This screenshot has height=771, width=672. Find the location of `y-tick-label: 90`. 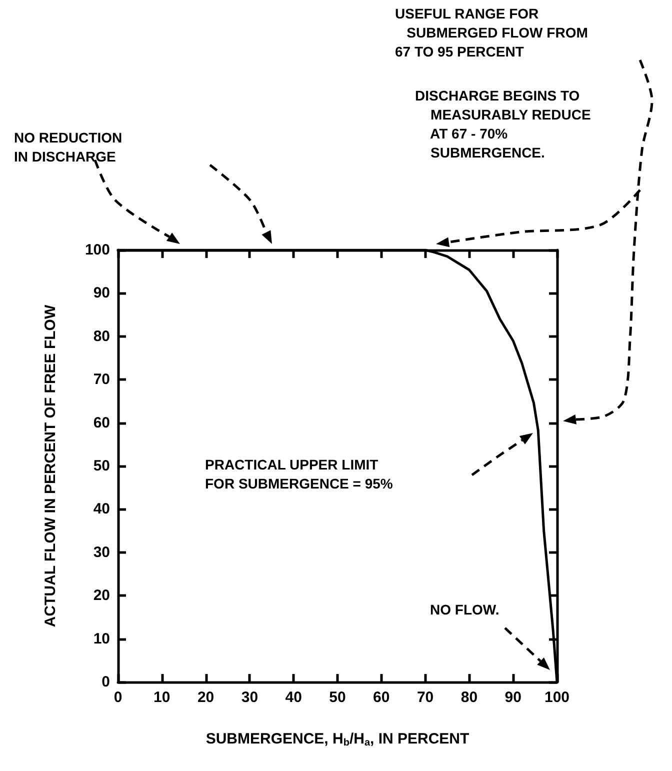

y-tick-label: 90 is located at coordinates (101, 293).